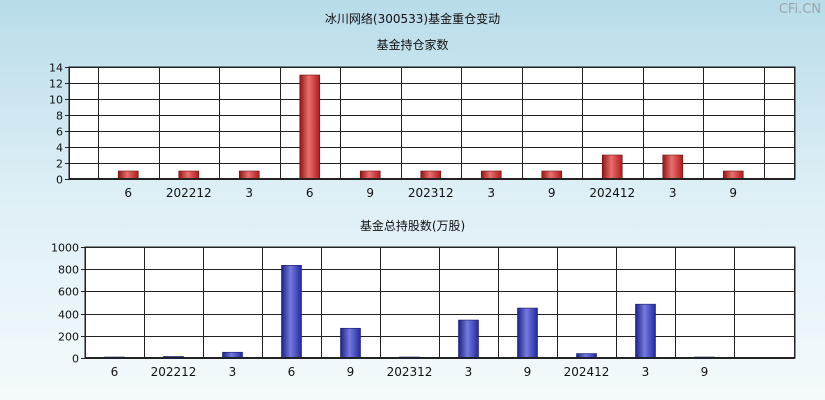 The width and height of the screenshot is (825, 400). What do you see at coordinates (412, 226) in the screenshot?
I see `chart2-title: 基金总持股数(万股)` at bounding box center [412, 226].